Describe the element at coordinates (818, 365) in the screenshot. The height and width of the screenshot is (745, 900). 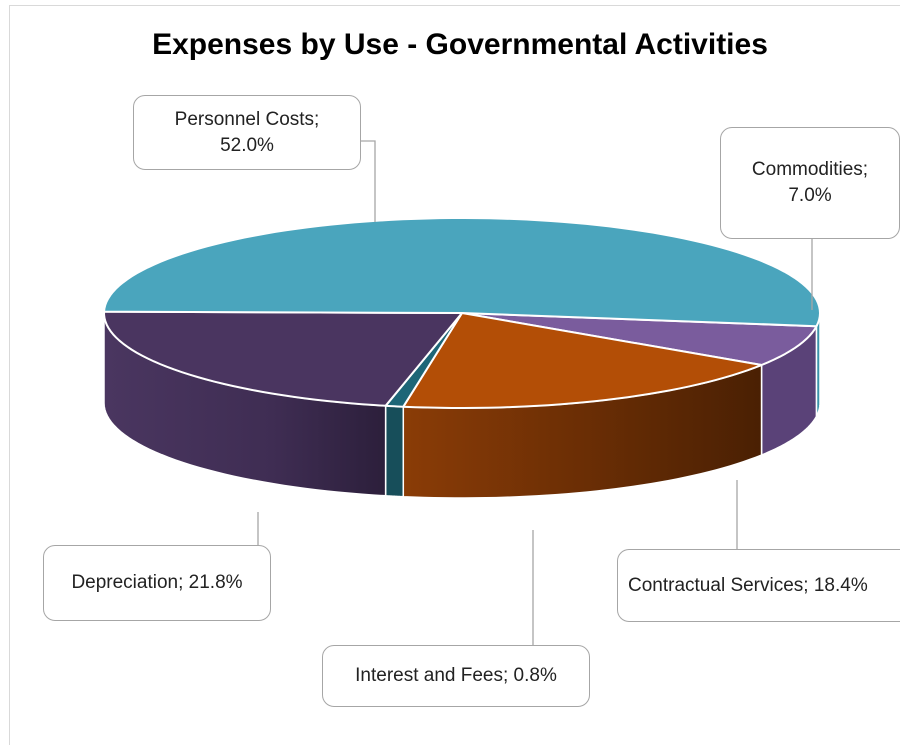
I see `pie-side-personnel-costs` at that location.